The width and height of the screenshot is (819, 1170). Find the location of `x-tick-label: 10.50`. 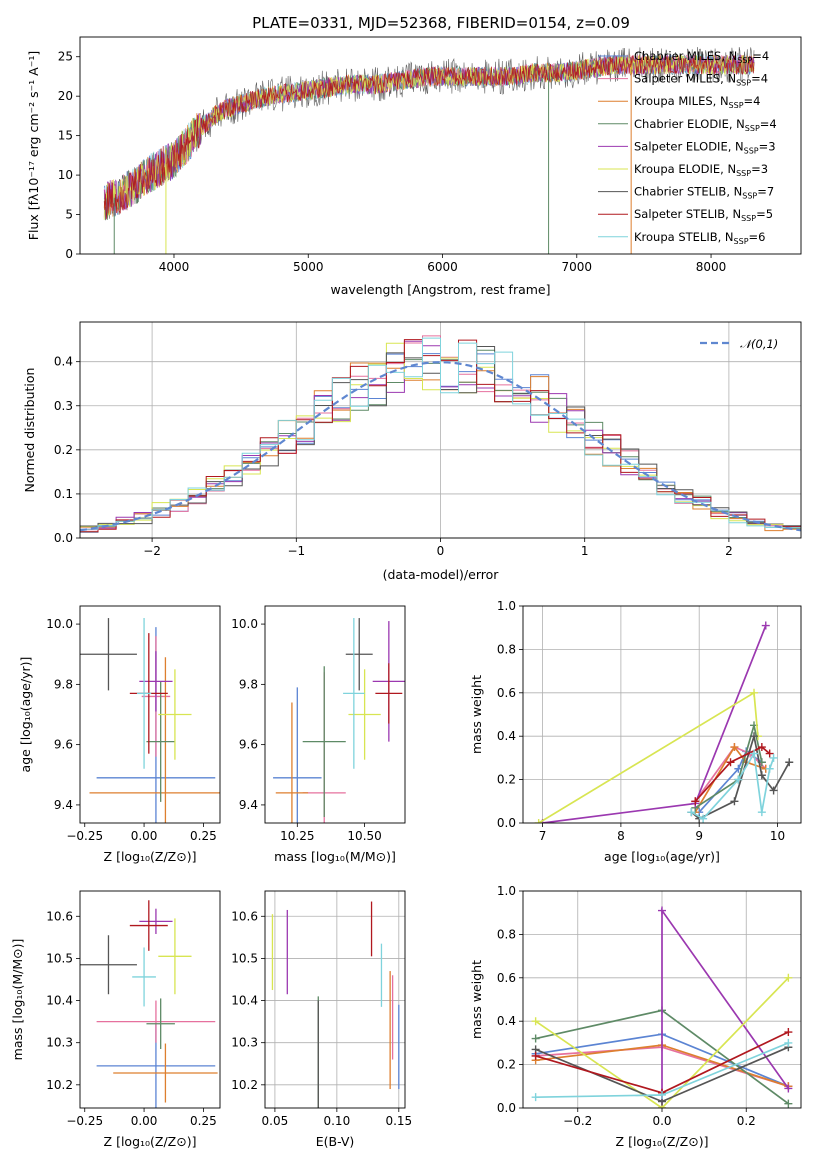

x-tick-label: 10.50 is located at coordinates (364, 836).